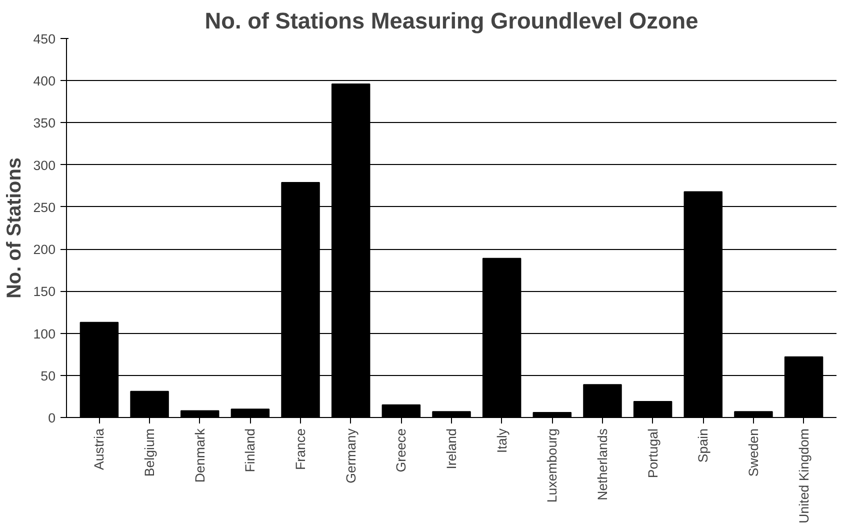 The width and height of the screenshot is (841, 526). What do you see at coordinates (451, 21) in the screenshot?
I see `chart-title: No. of Stations Measuring Groundlevel Ozone` at bounding box center [451, 21].